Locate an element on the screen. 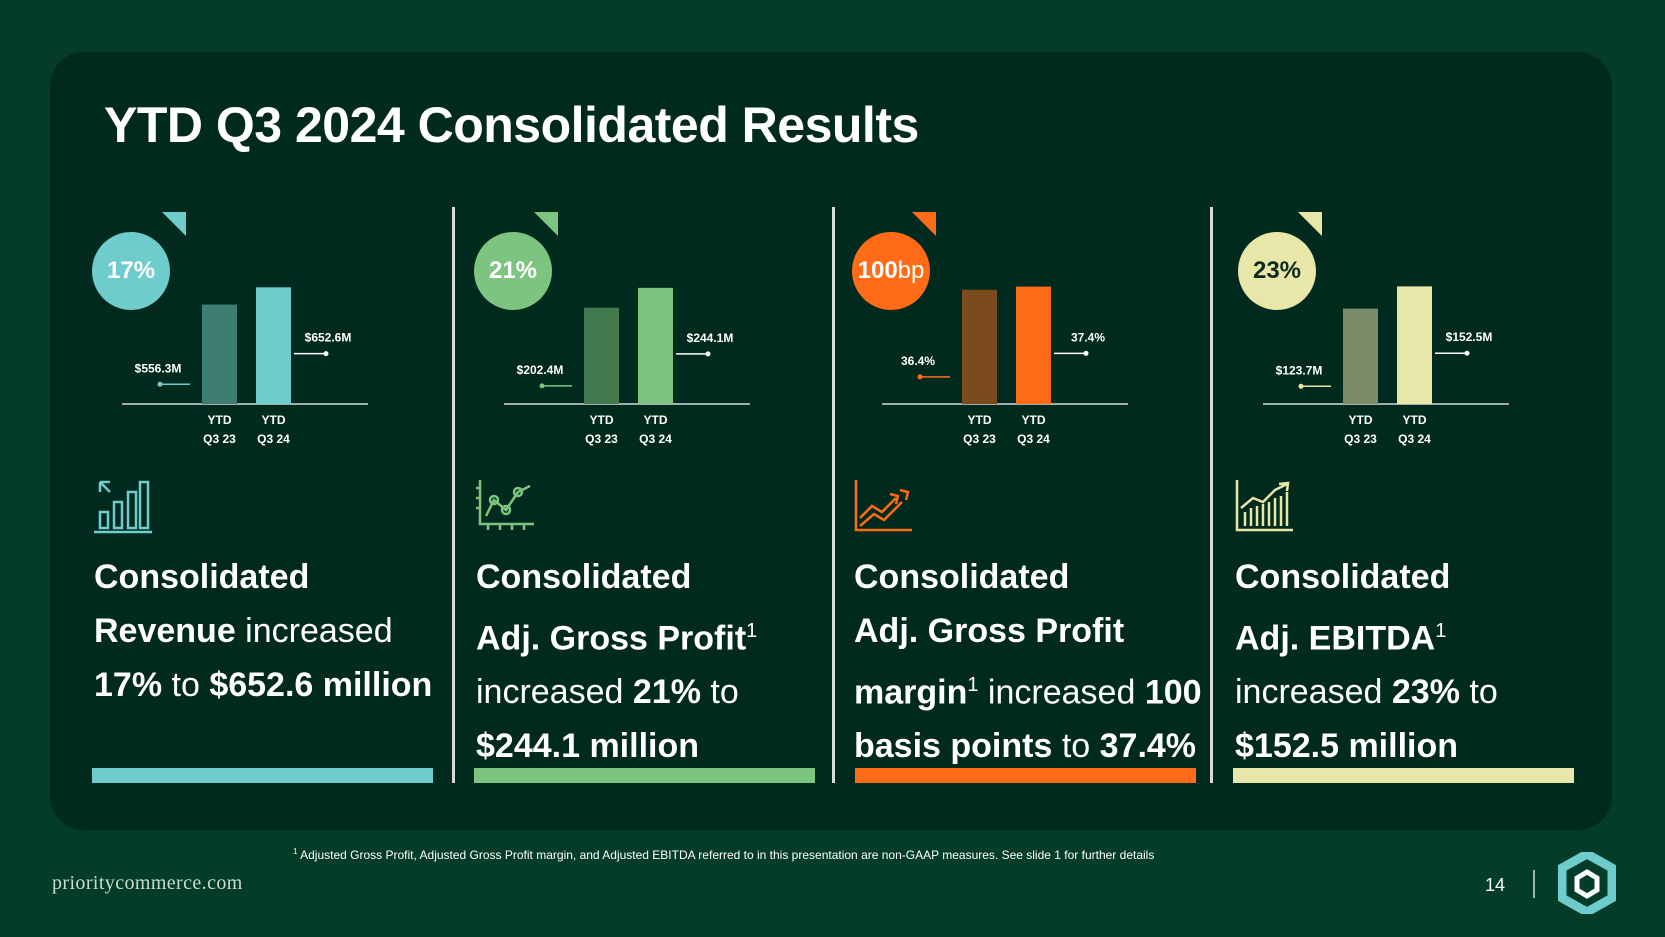 Image resolution: width=1665 pixels, height=937 pixels. badge-value: 17% is located at coordinates (131, 270).